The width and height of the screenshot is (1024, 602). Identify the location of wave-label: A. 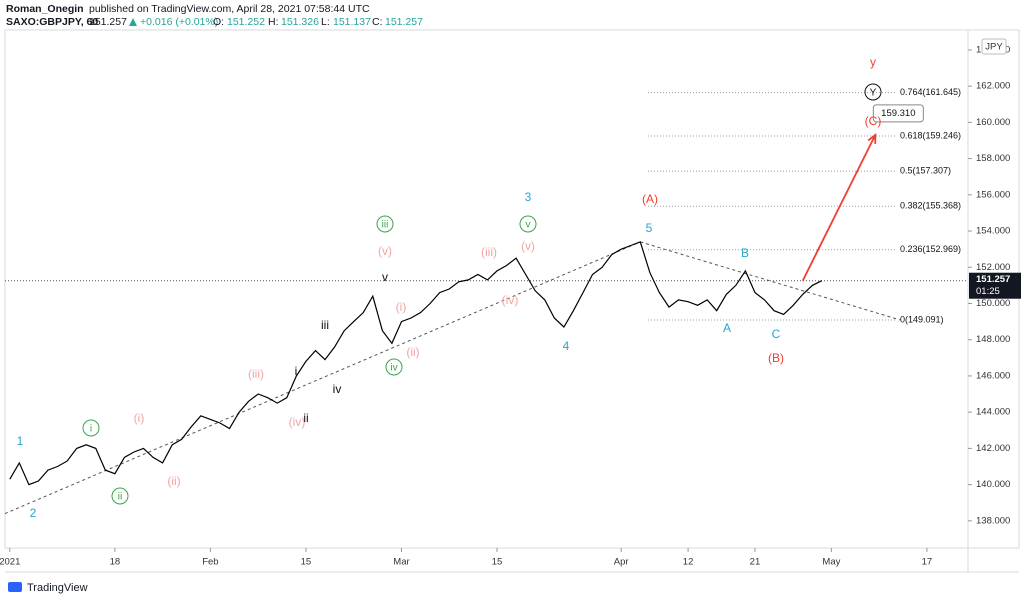
(727, 328).